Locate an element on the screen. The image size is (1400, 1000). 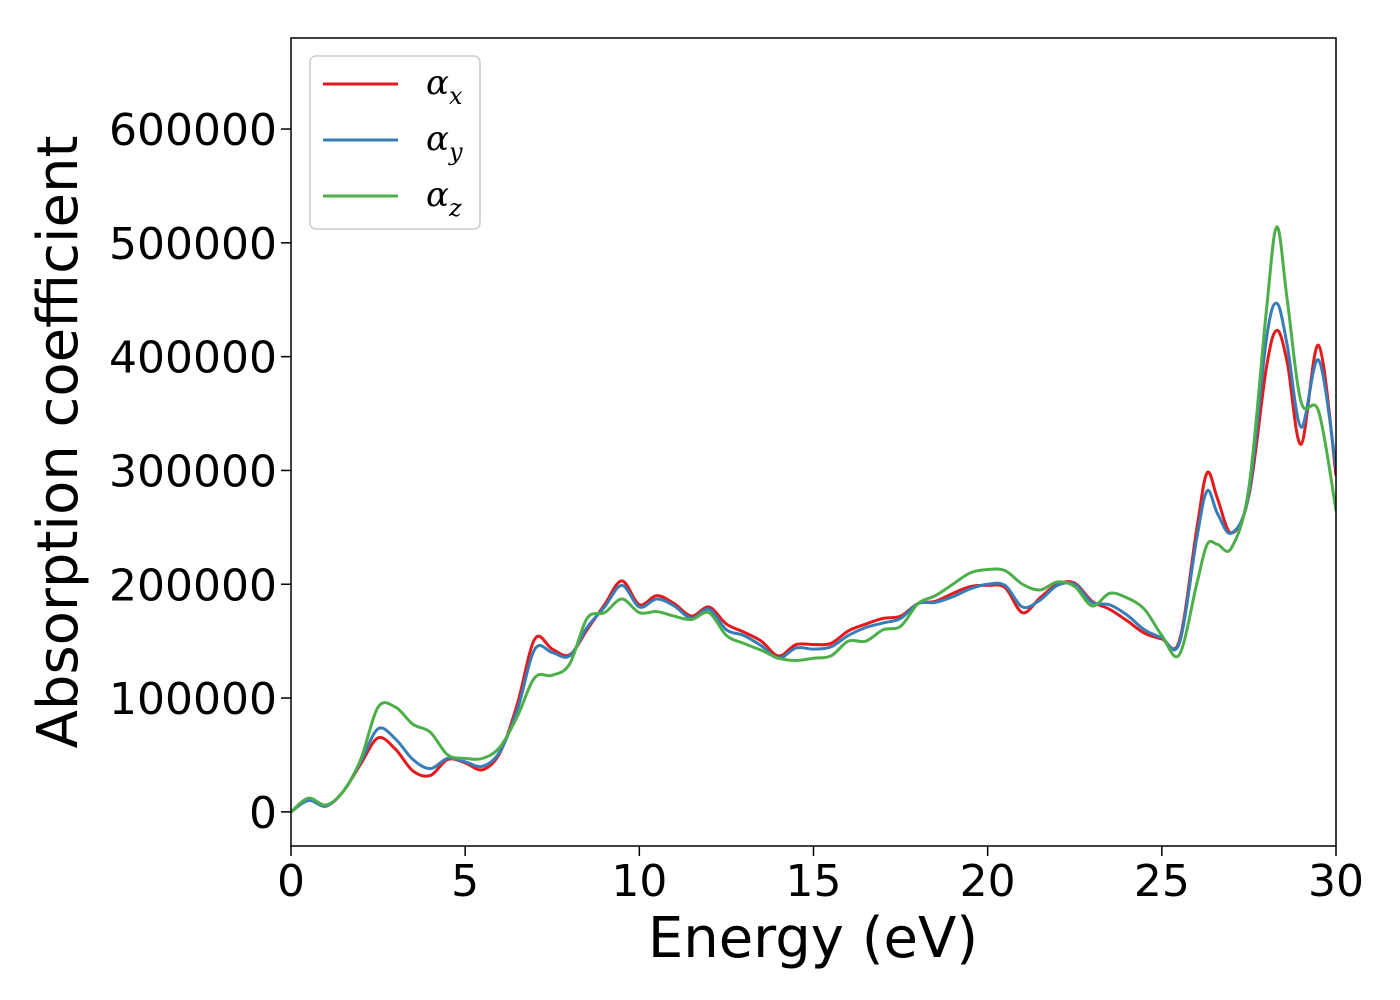
x-axis-ticks: 0 5 10 15 20 25 30 is located at coordinates (820, 876).